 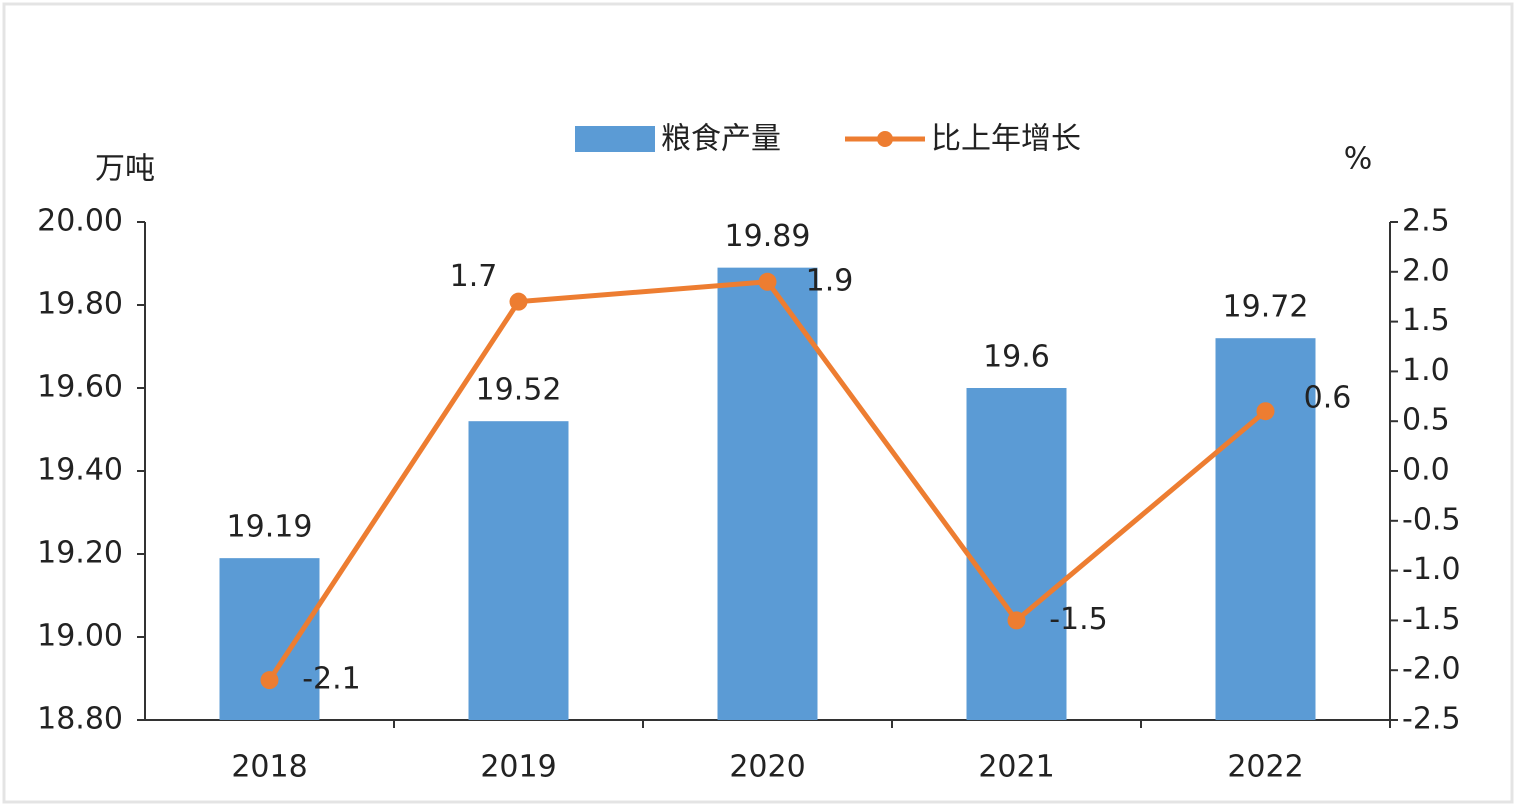 I want to click on y-tick-label: 18.80, so click(x=80, y=719).